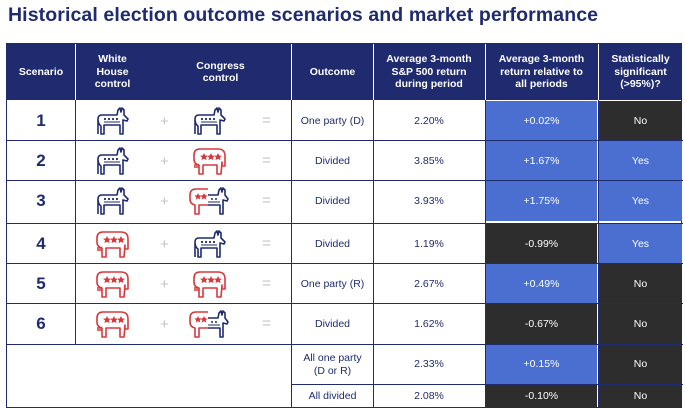 The image size is (685, 416). I want to click on summary-avg-return-cell: 2.33%, so click(429, 364).